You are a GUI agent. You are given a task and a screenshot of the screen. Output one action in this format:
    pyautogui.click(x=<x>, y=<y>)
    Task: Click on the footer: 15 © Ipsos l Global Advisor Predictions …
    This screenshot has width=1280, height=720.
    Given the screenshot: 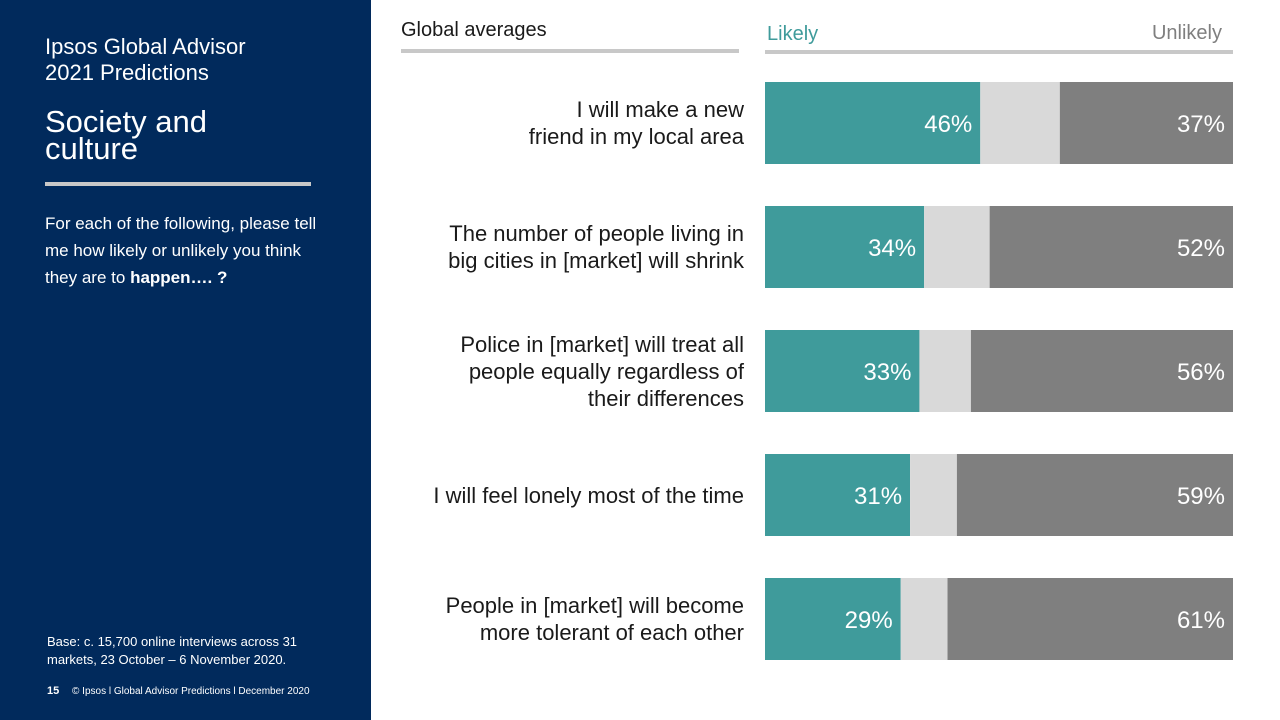 What is the action you would take?
    pyautogui.click(x=178, y=691)
    